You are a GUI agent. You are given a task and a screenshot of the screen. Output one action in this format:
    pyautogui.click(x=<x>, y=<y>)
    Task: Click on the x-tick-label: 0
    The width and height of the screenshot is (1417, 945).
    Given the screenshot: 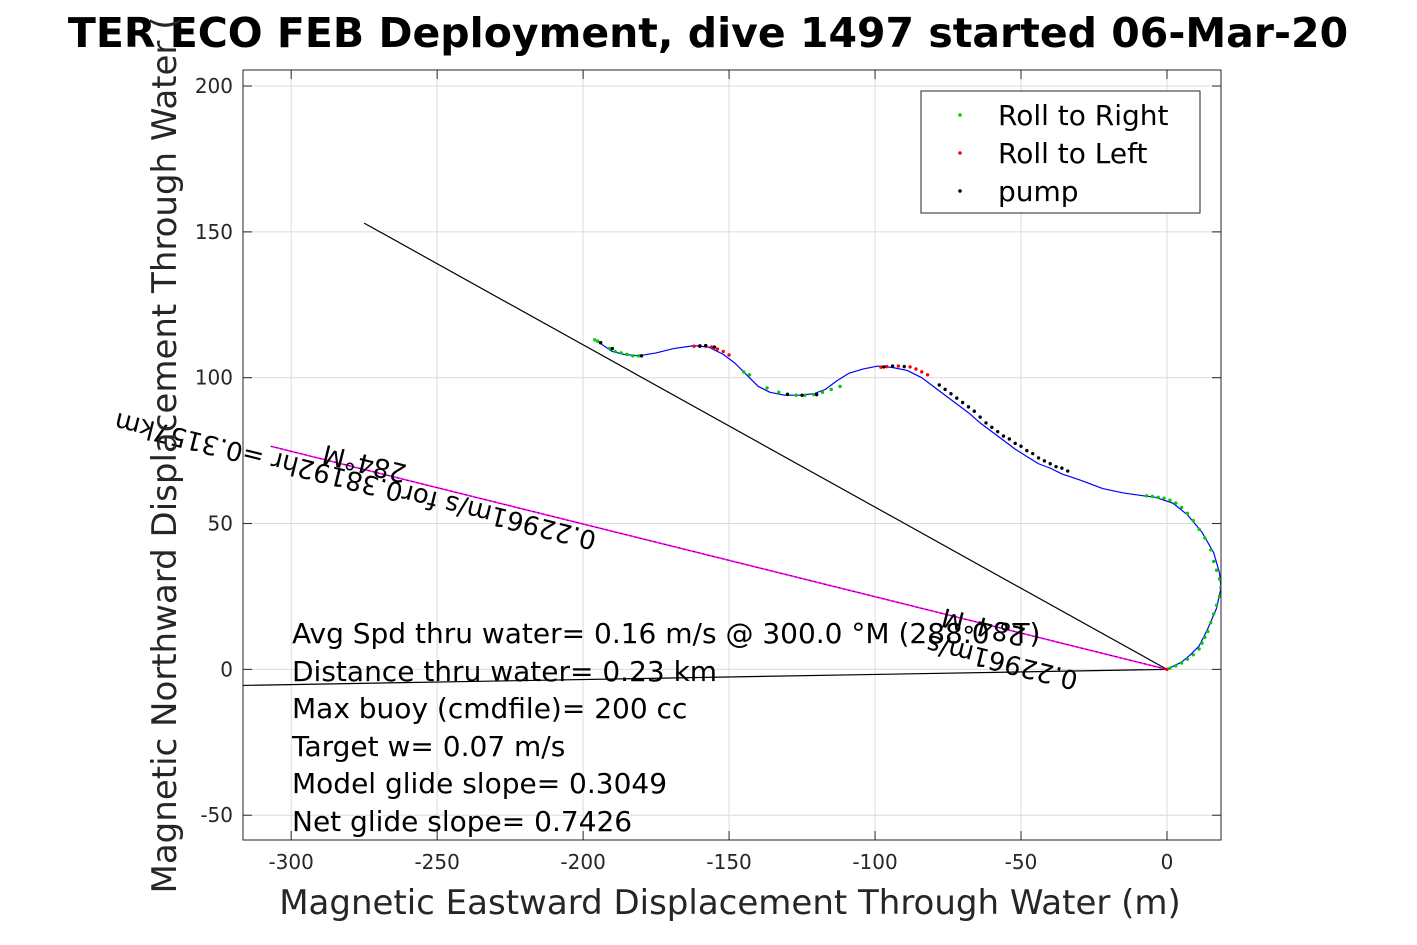 What is the action you would take?
    pyautogui.click(x=1167, y=862)
    